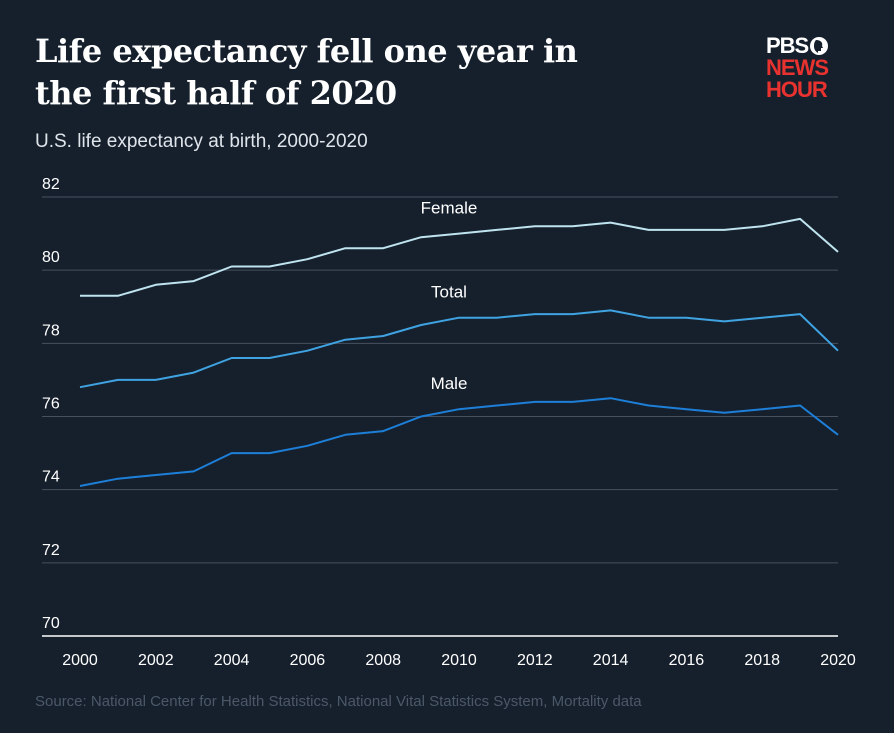 The height and width of the screenshot is (733, 894). Describe the element at coordinates (762, 660) in the screenshot. I see `x-tick-label-2018: 2018` at that location.